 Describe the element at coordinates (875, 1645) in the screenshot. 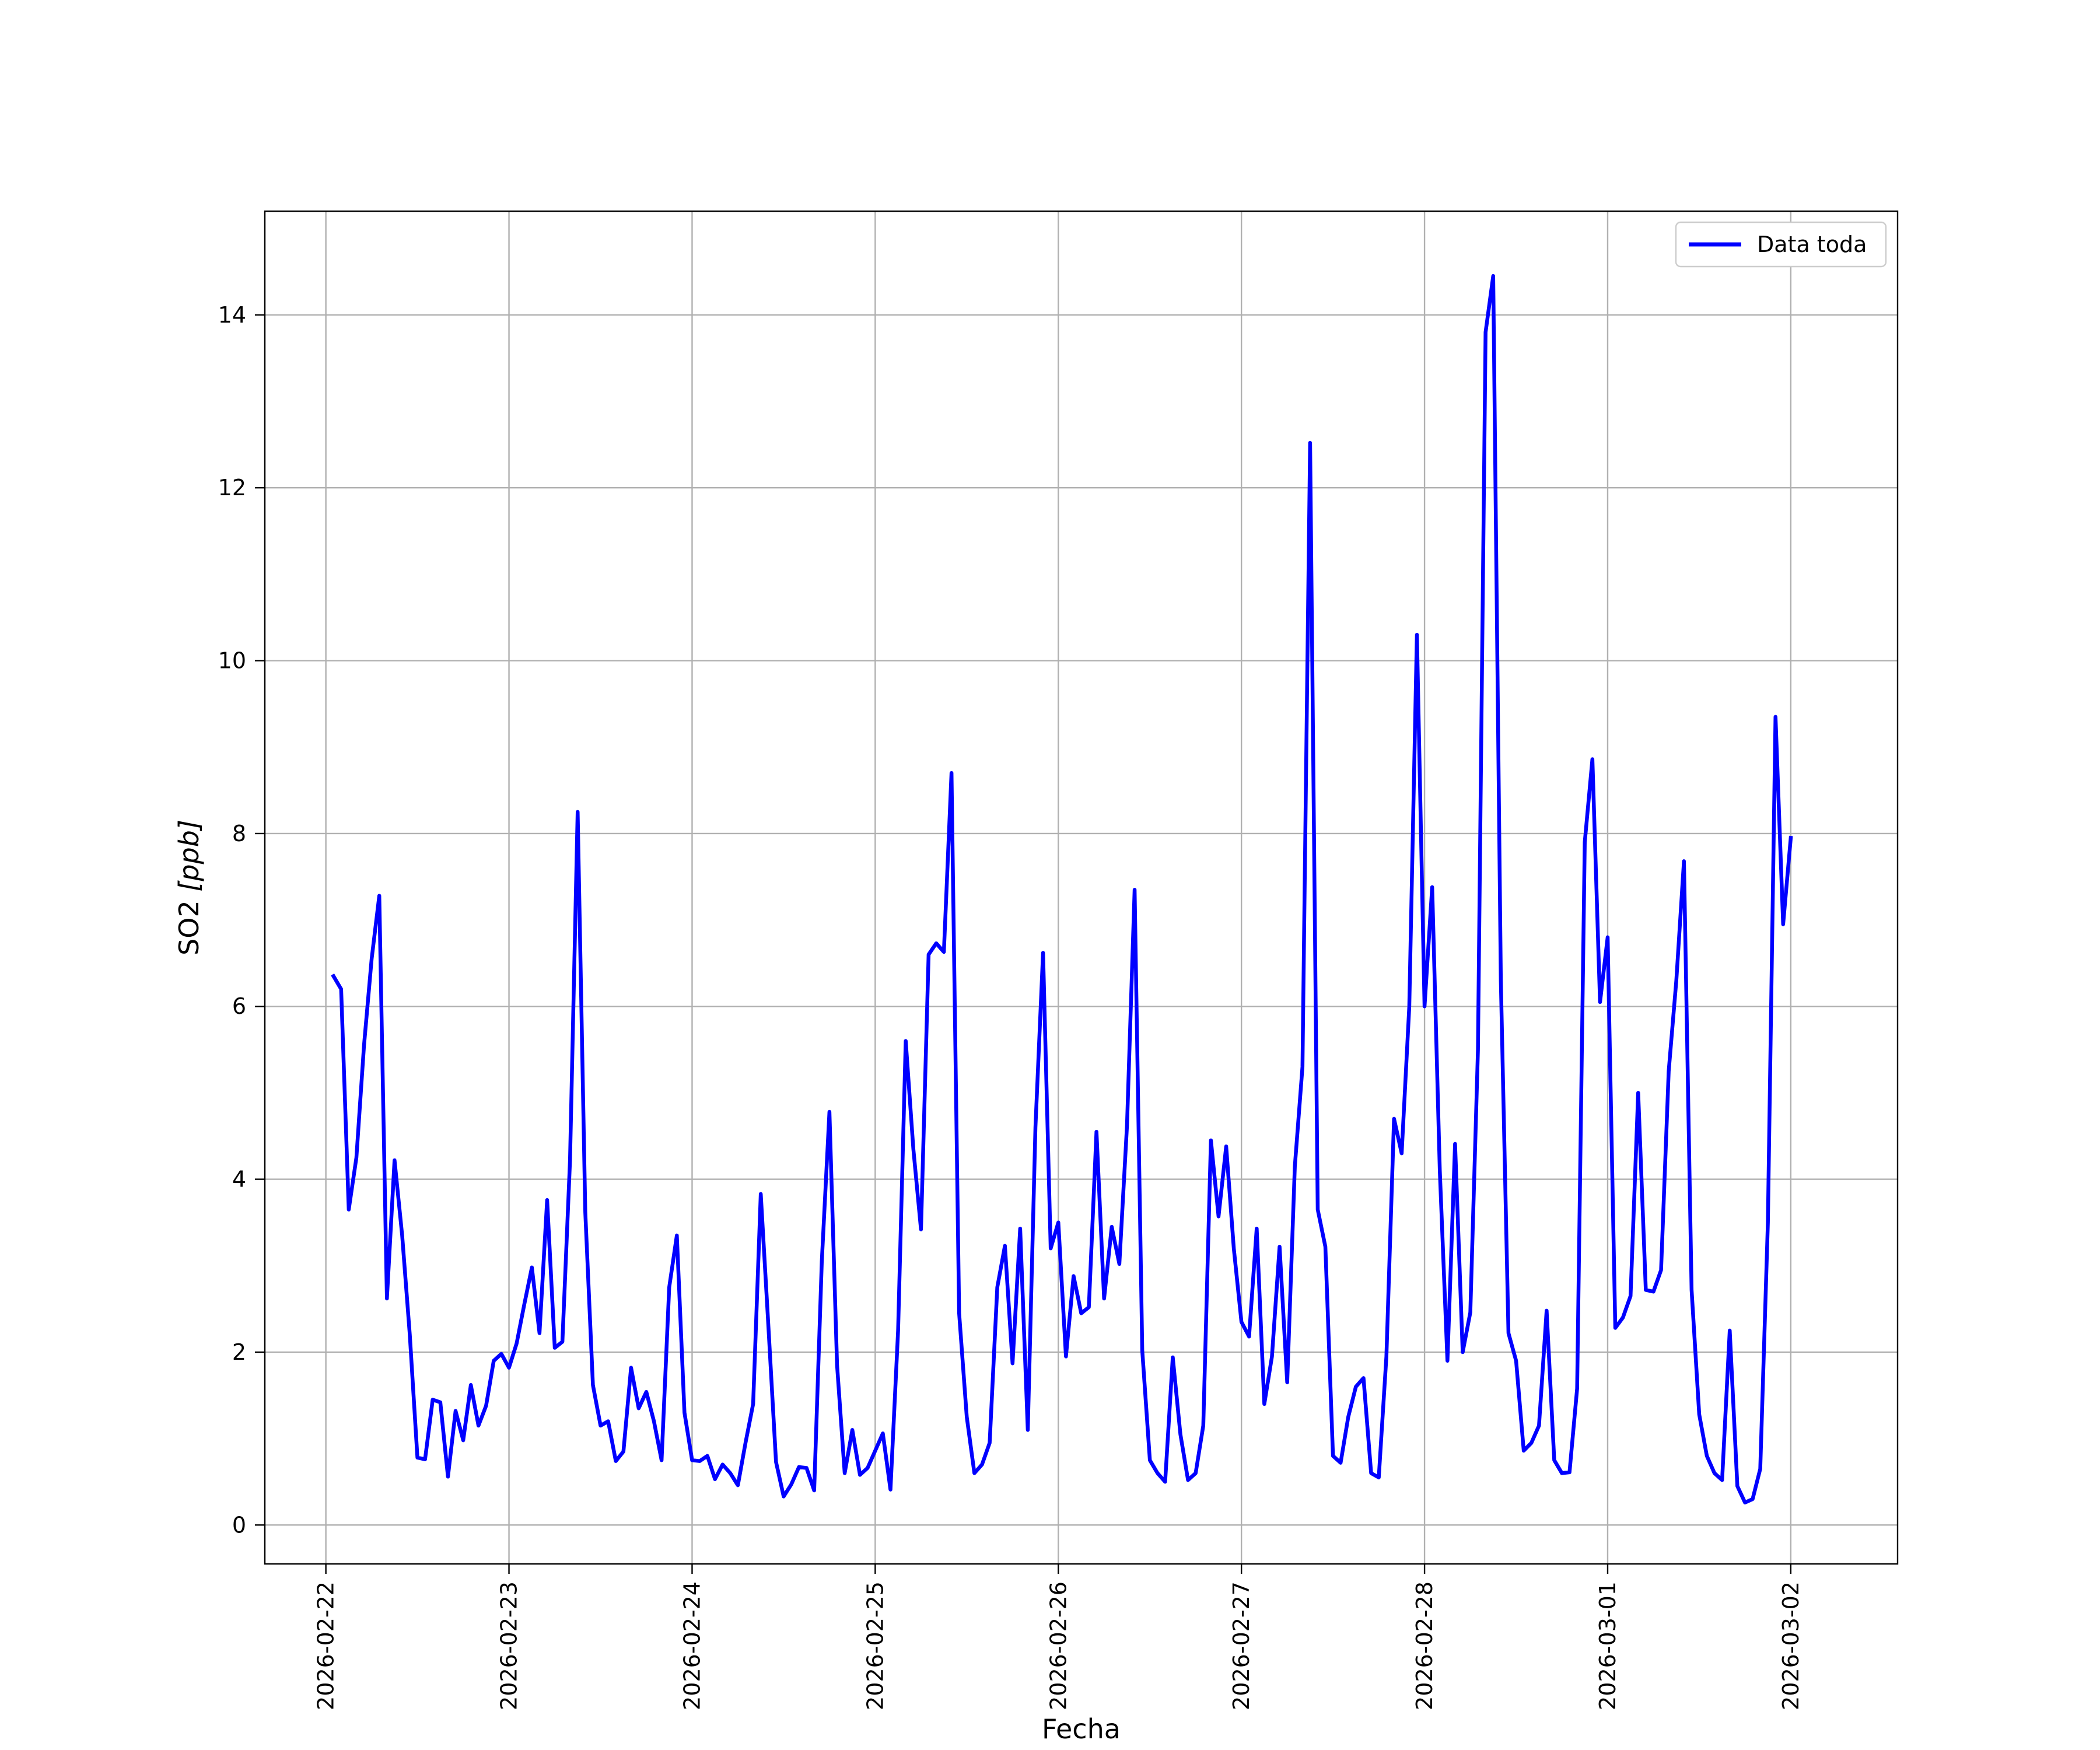

I see `x-tick-label: 2026-02-25` at that location.